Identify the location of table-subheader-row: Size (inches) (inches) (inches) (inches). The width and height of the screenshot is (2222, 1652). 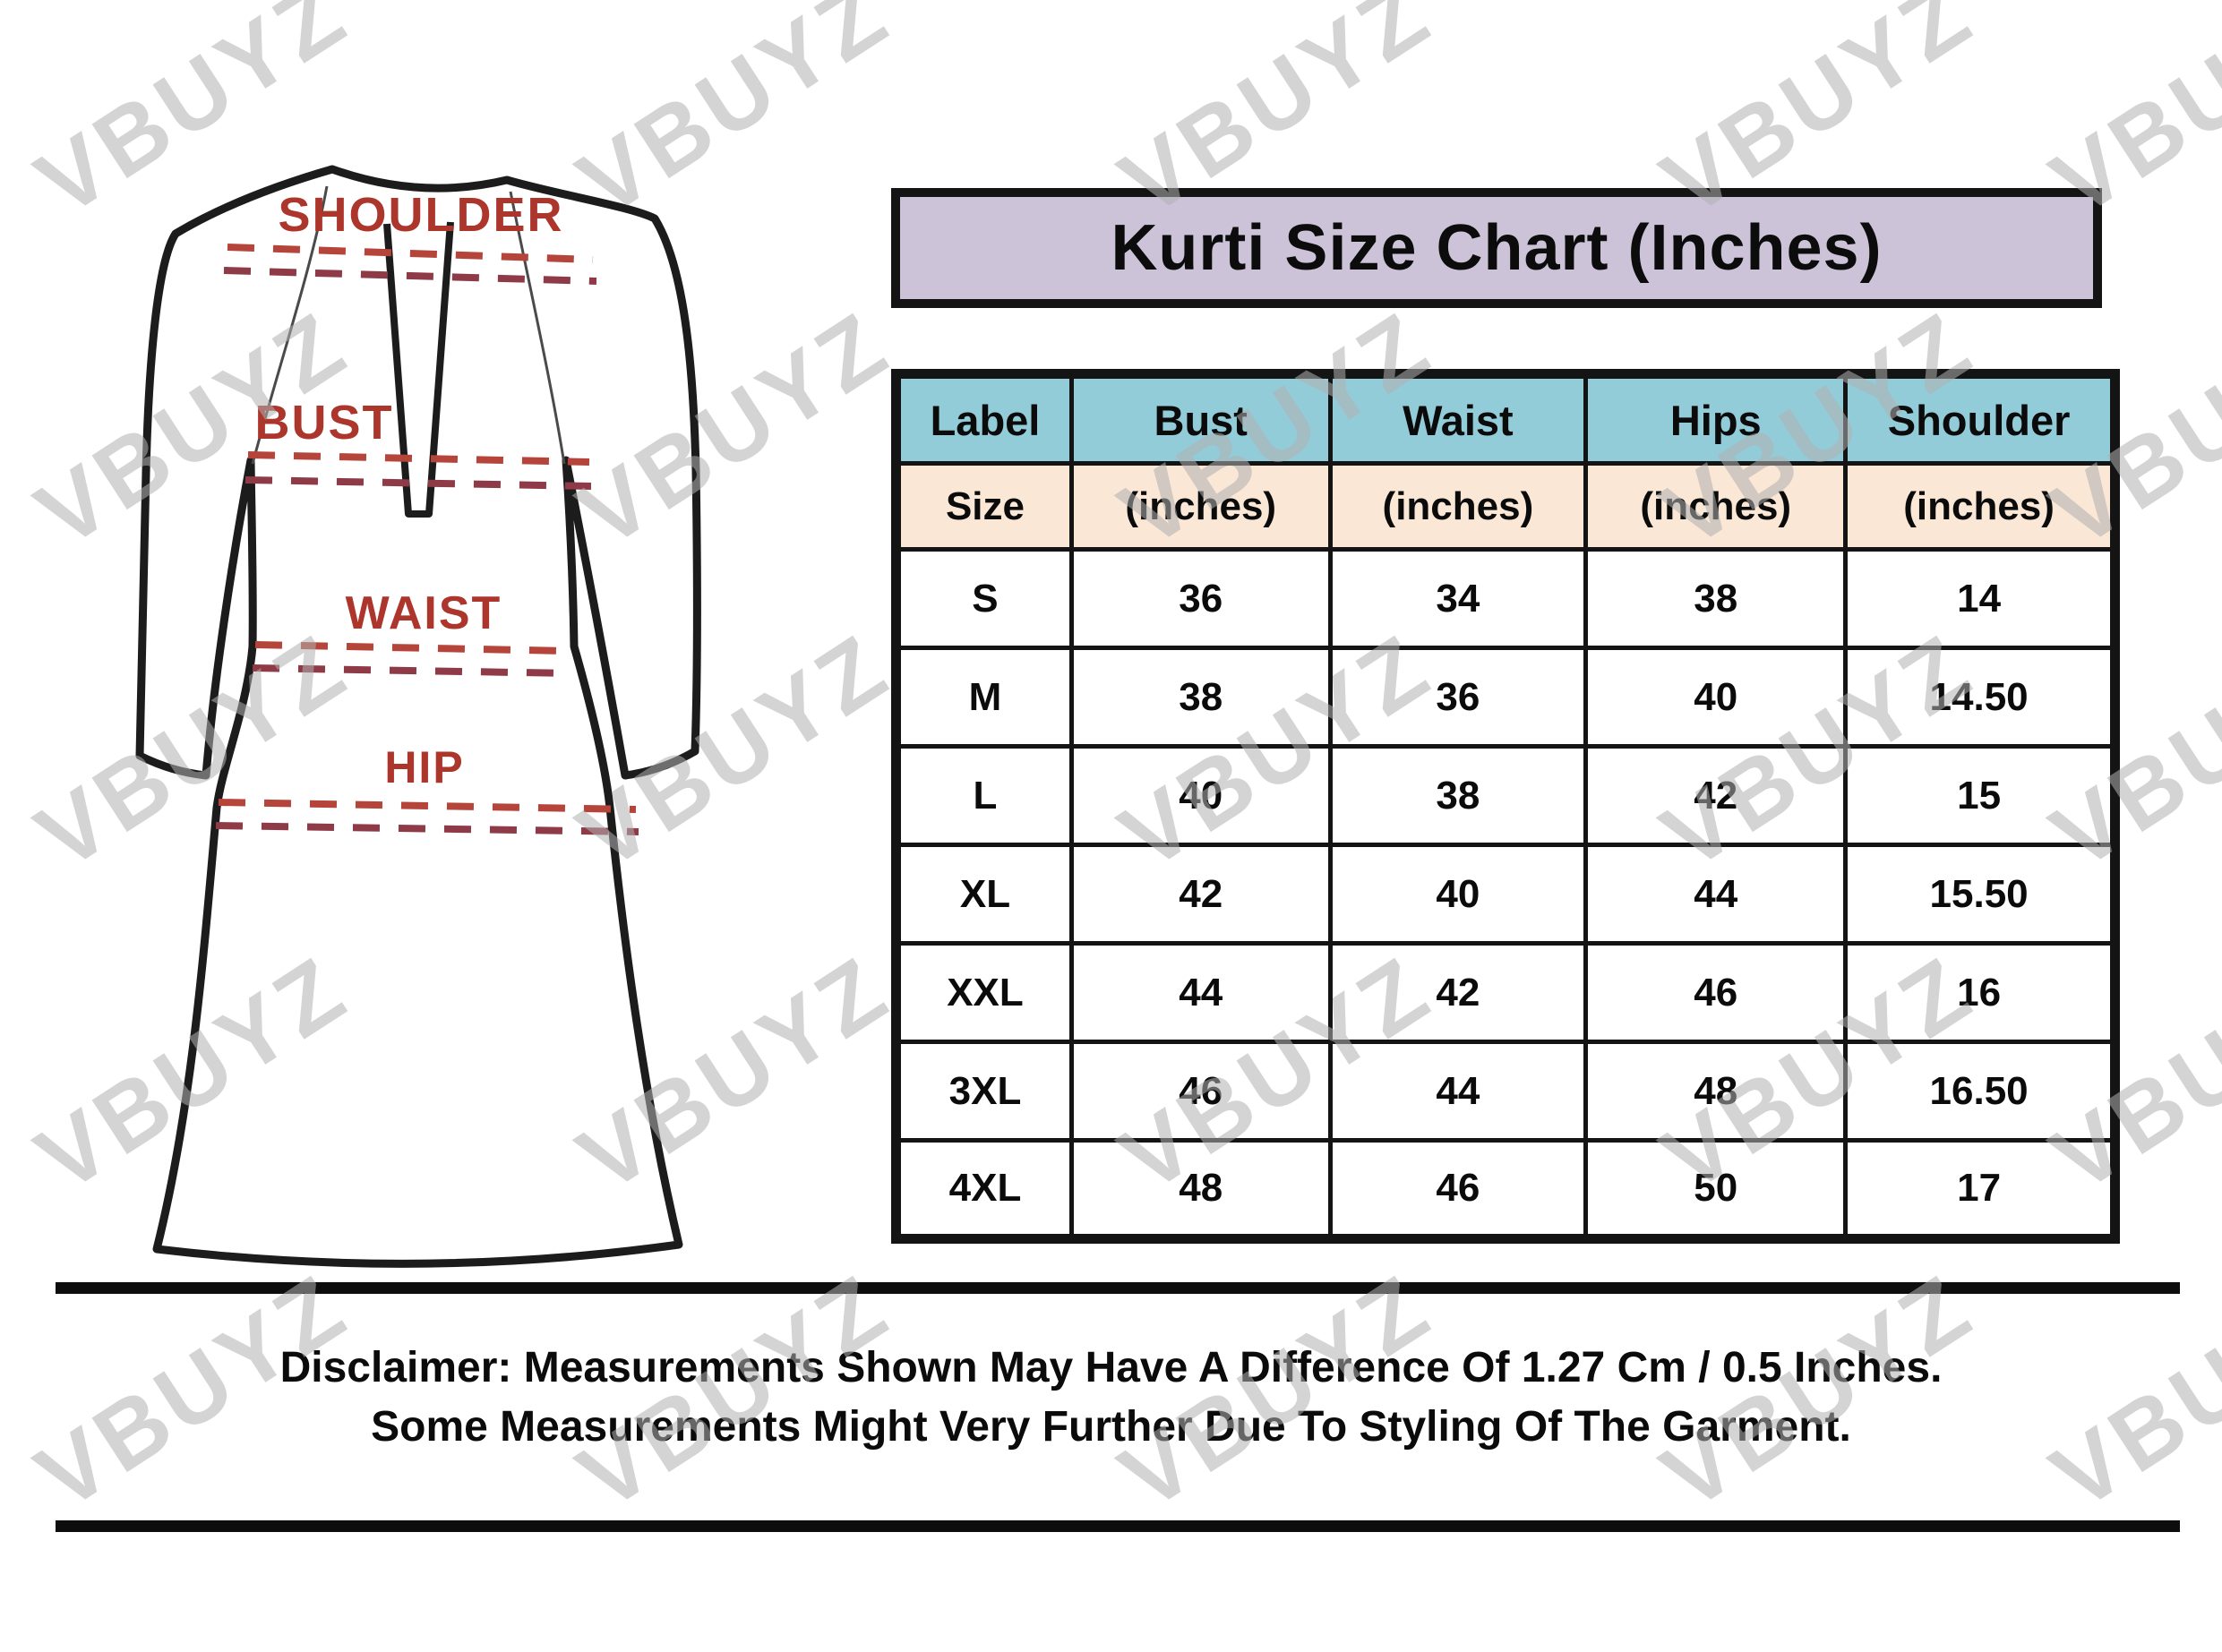
(1505, 506).